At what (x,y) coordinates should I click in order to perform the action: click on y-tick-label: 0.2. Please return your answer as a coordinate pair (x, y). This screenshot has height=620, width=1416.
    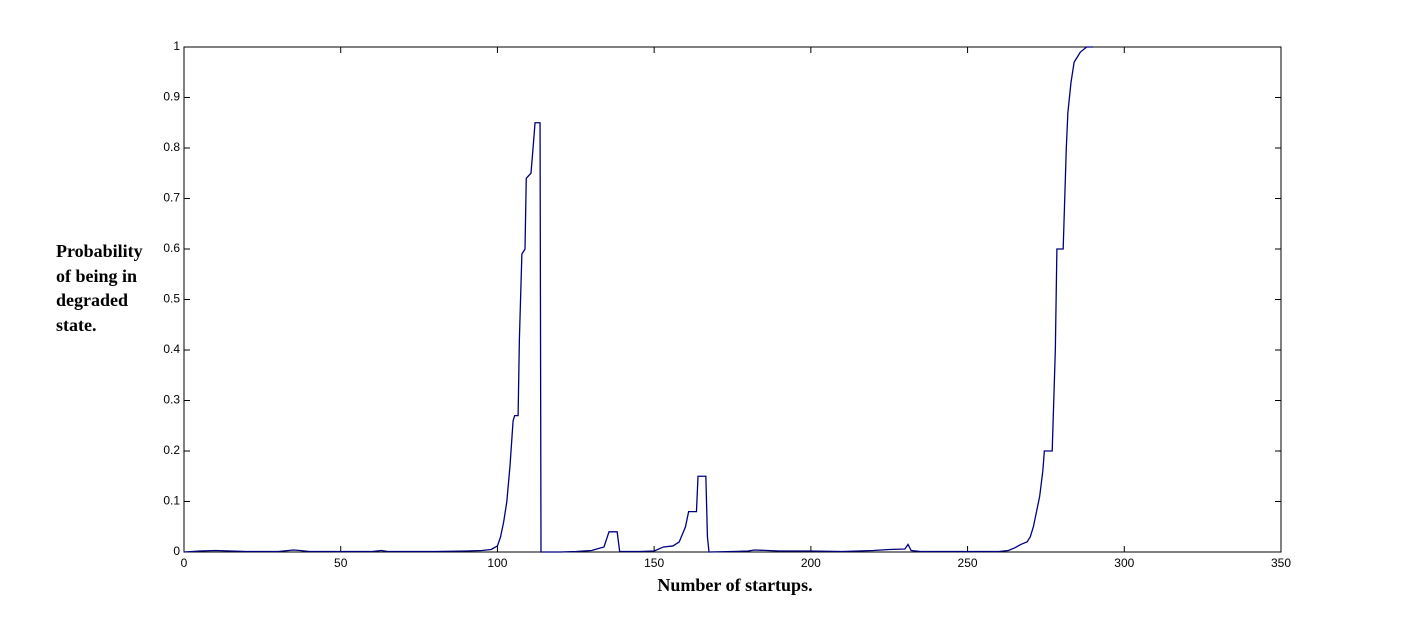
    Looking at the image, I should click on (171, 450).